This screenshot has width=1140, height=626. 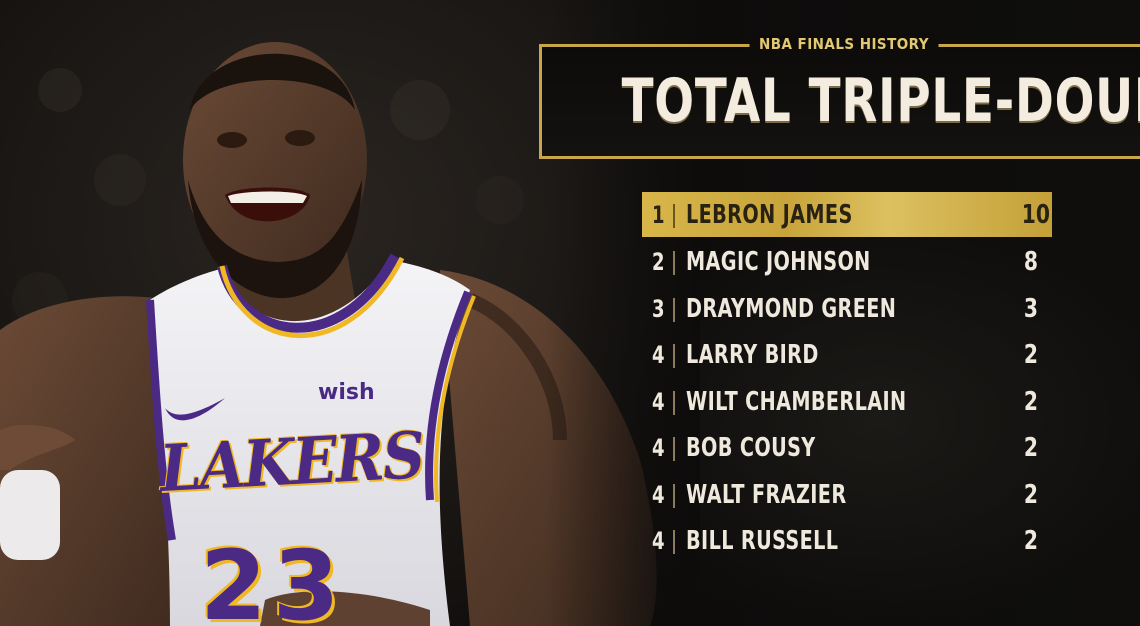 What do you see at coordinates (844, 44) in the screenshot?
I see `header-kicker: NBA FINALS HISTORY` at bounding box center [844, 44].